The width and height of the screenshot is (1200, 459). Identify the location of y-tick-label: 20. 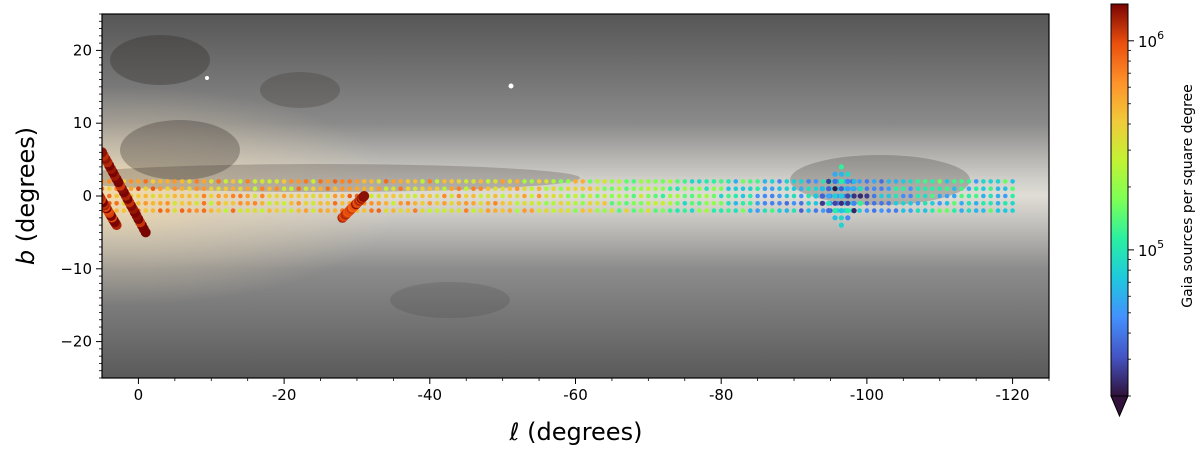
(82, 50).